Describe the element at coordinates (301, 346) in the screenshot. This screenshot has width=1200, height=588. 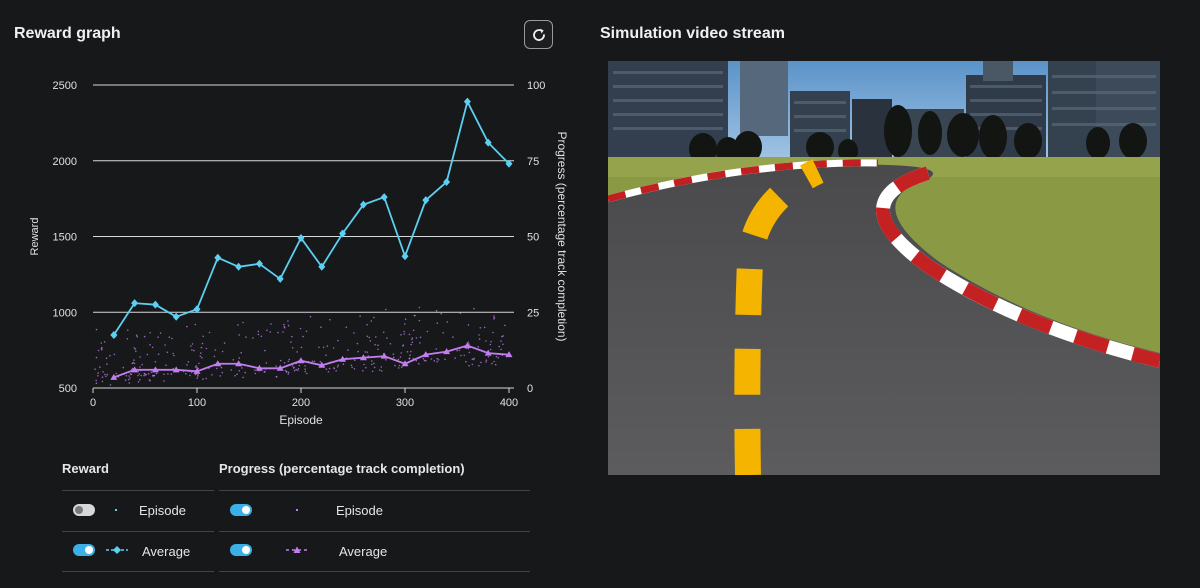
I see `episode-scatter` at that location.